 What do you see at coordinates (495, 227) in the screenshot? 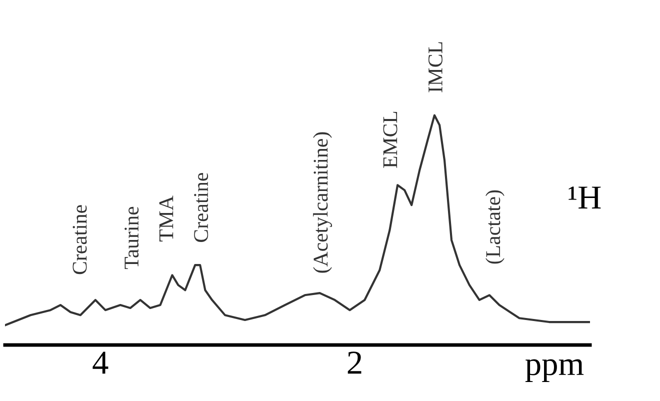
I see `annotation: (Lactate)` at bounding box center [495, 227].